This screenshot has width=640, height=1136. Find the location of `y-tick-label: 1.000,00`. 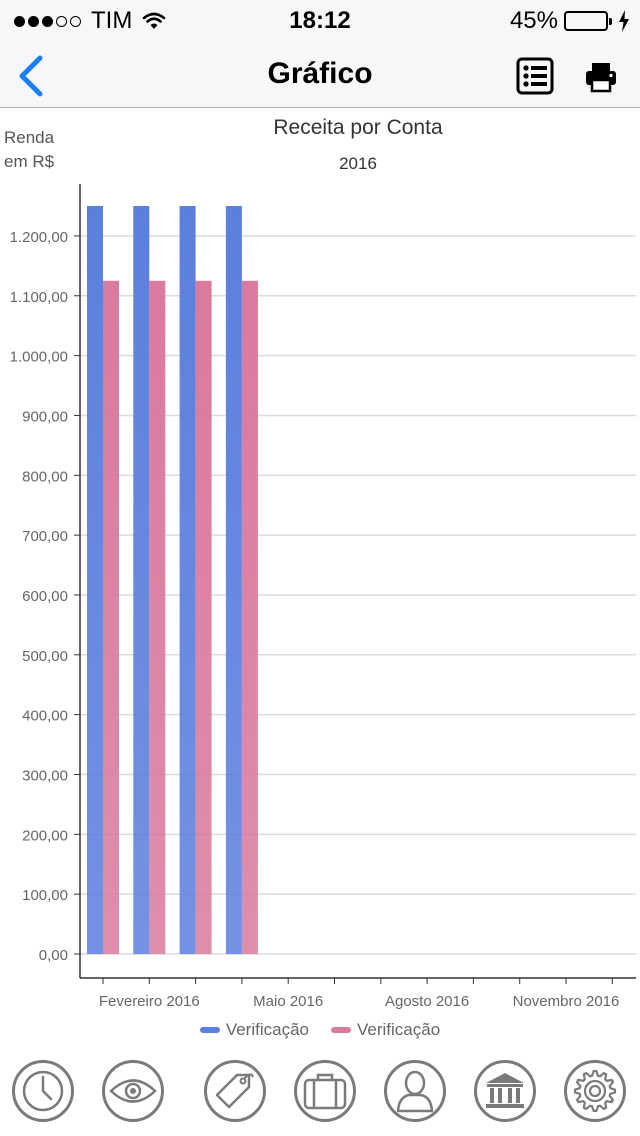

y-tick-label: 1.000,00 is located at coordinates (39, 357).